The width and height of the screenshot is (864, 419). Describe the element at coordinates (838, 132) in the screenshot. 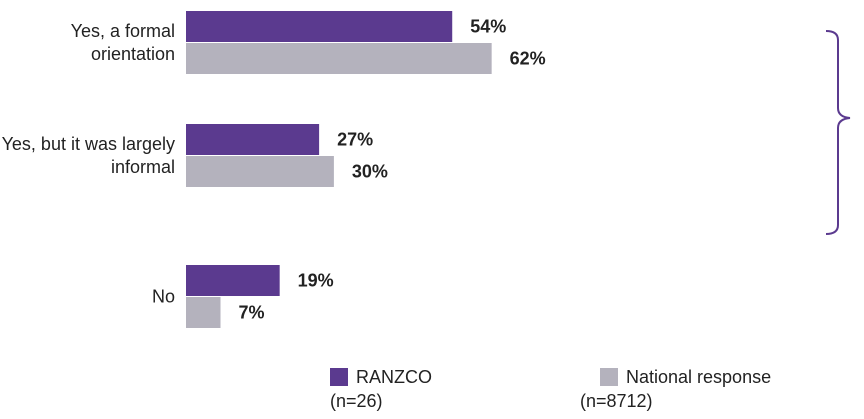

I see `bracket` at that location.